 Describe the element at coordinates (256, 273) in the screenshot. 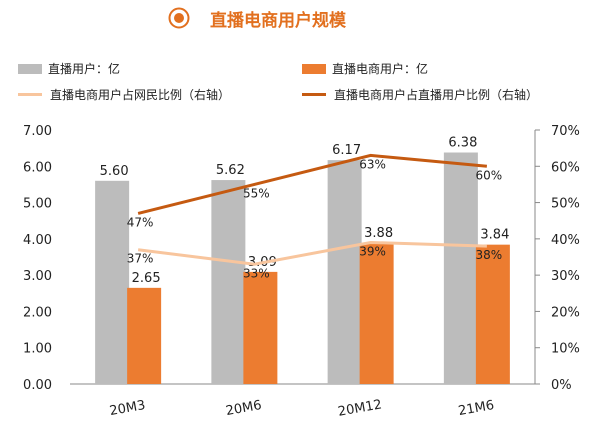

I see `line-data-label: 33%` at that location.